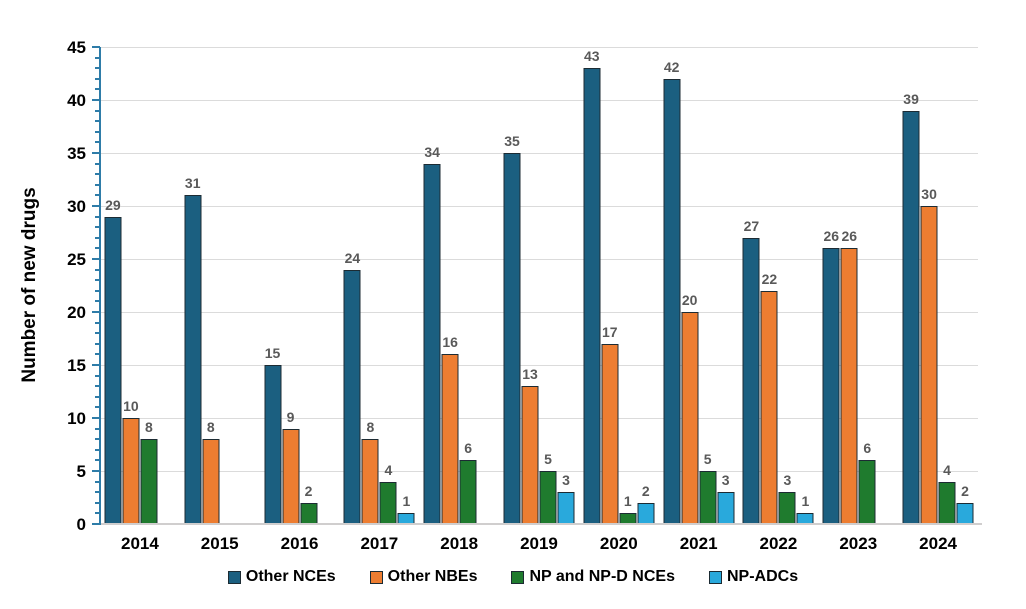 Image resolution: width=1026 pixels, height=609 pixels. Describe the element at coordinates (272, 353) in the screenshot. I see `bar-value-label: 15` at that location.